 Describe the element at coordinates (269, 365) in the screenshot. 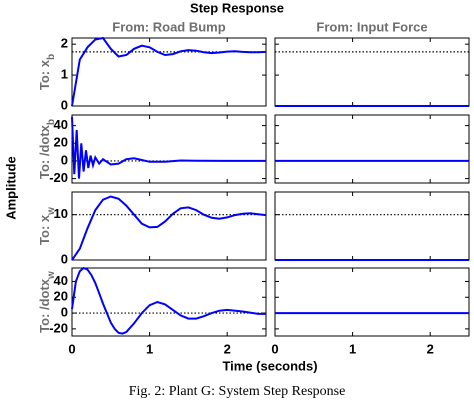

I see `x-axis-label: Time (seconds)` at that location.